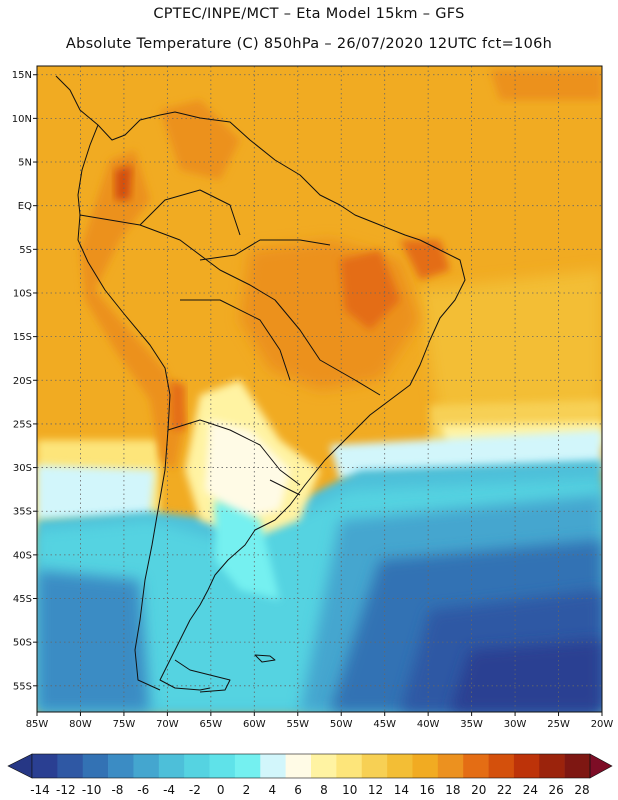  I want to click on colorbar-outline, so click(311, 766).